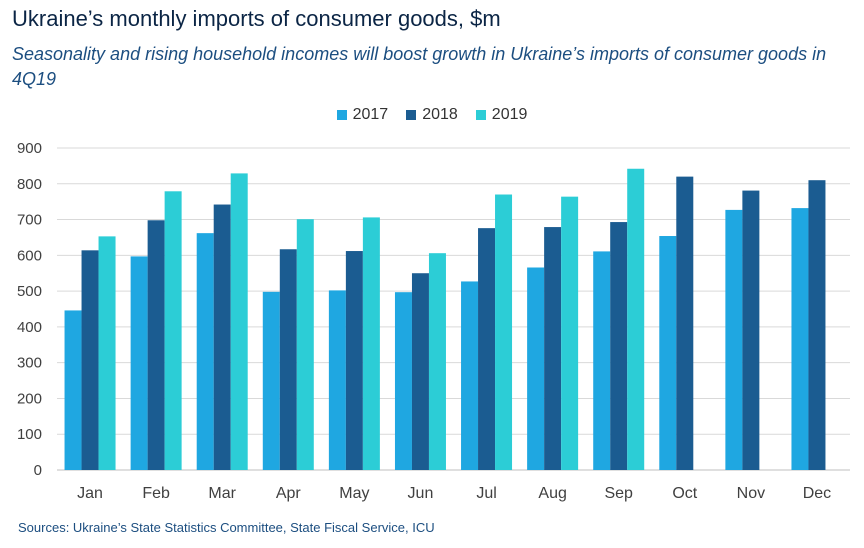 The height and width of the screenshot is (548, 864). Describe the element at coordinates (38, 470) in the screenshot. I see `y-tick-label: 0` at that location.